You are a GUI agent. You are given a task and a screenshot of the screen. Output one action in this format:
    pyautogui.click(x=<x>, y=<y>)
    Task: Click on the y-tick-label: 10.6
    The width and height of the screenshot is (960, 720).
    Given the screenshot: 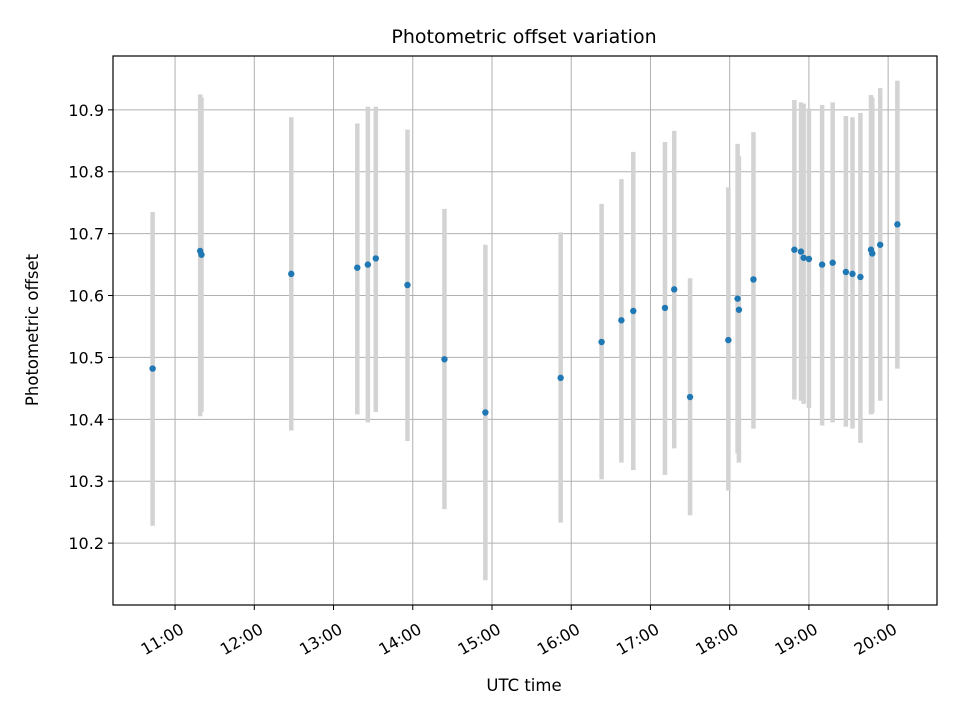 What is the action you would take?
    pyautogui.click(x=86, y=296)
    